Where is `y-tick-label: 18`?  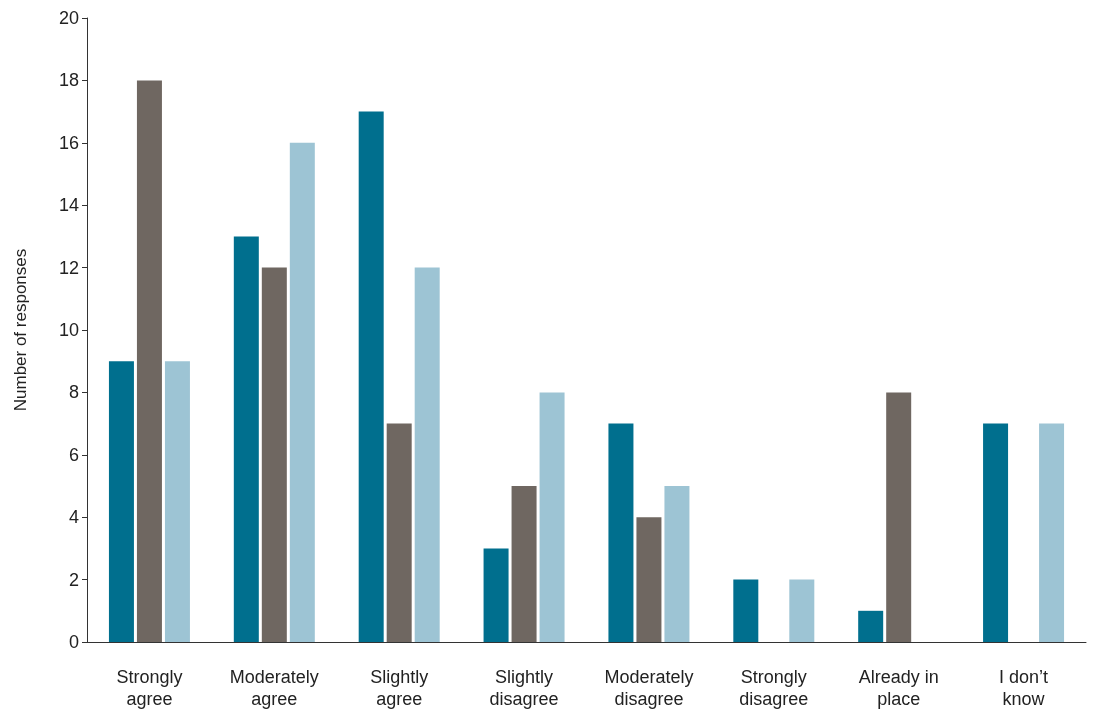 y-tick-label: 18 is located at coordinates (68, 80).